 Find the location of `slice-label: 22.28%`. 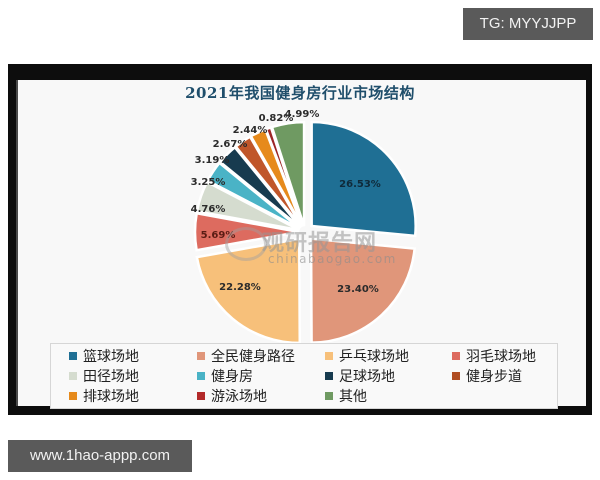

slice-label: 22.28% is located at coordinates (240, 287).